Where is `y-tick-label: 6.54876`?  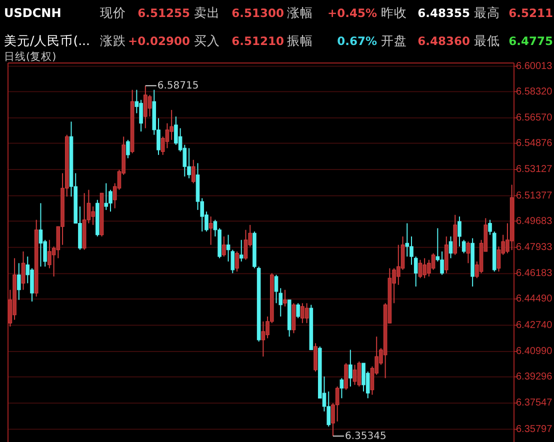
y-tick-label: 6.54876 is located at coordinates (534, 143).